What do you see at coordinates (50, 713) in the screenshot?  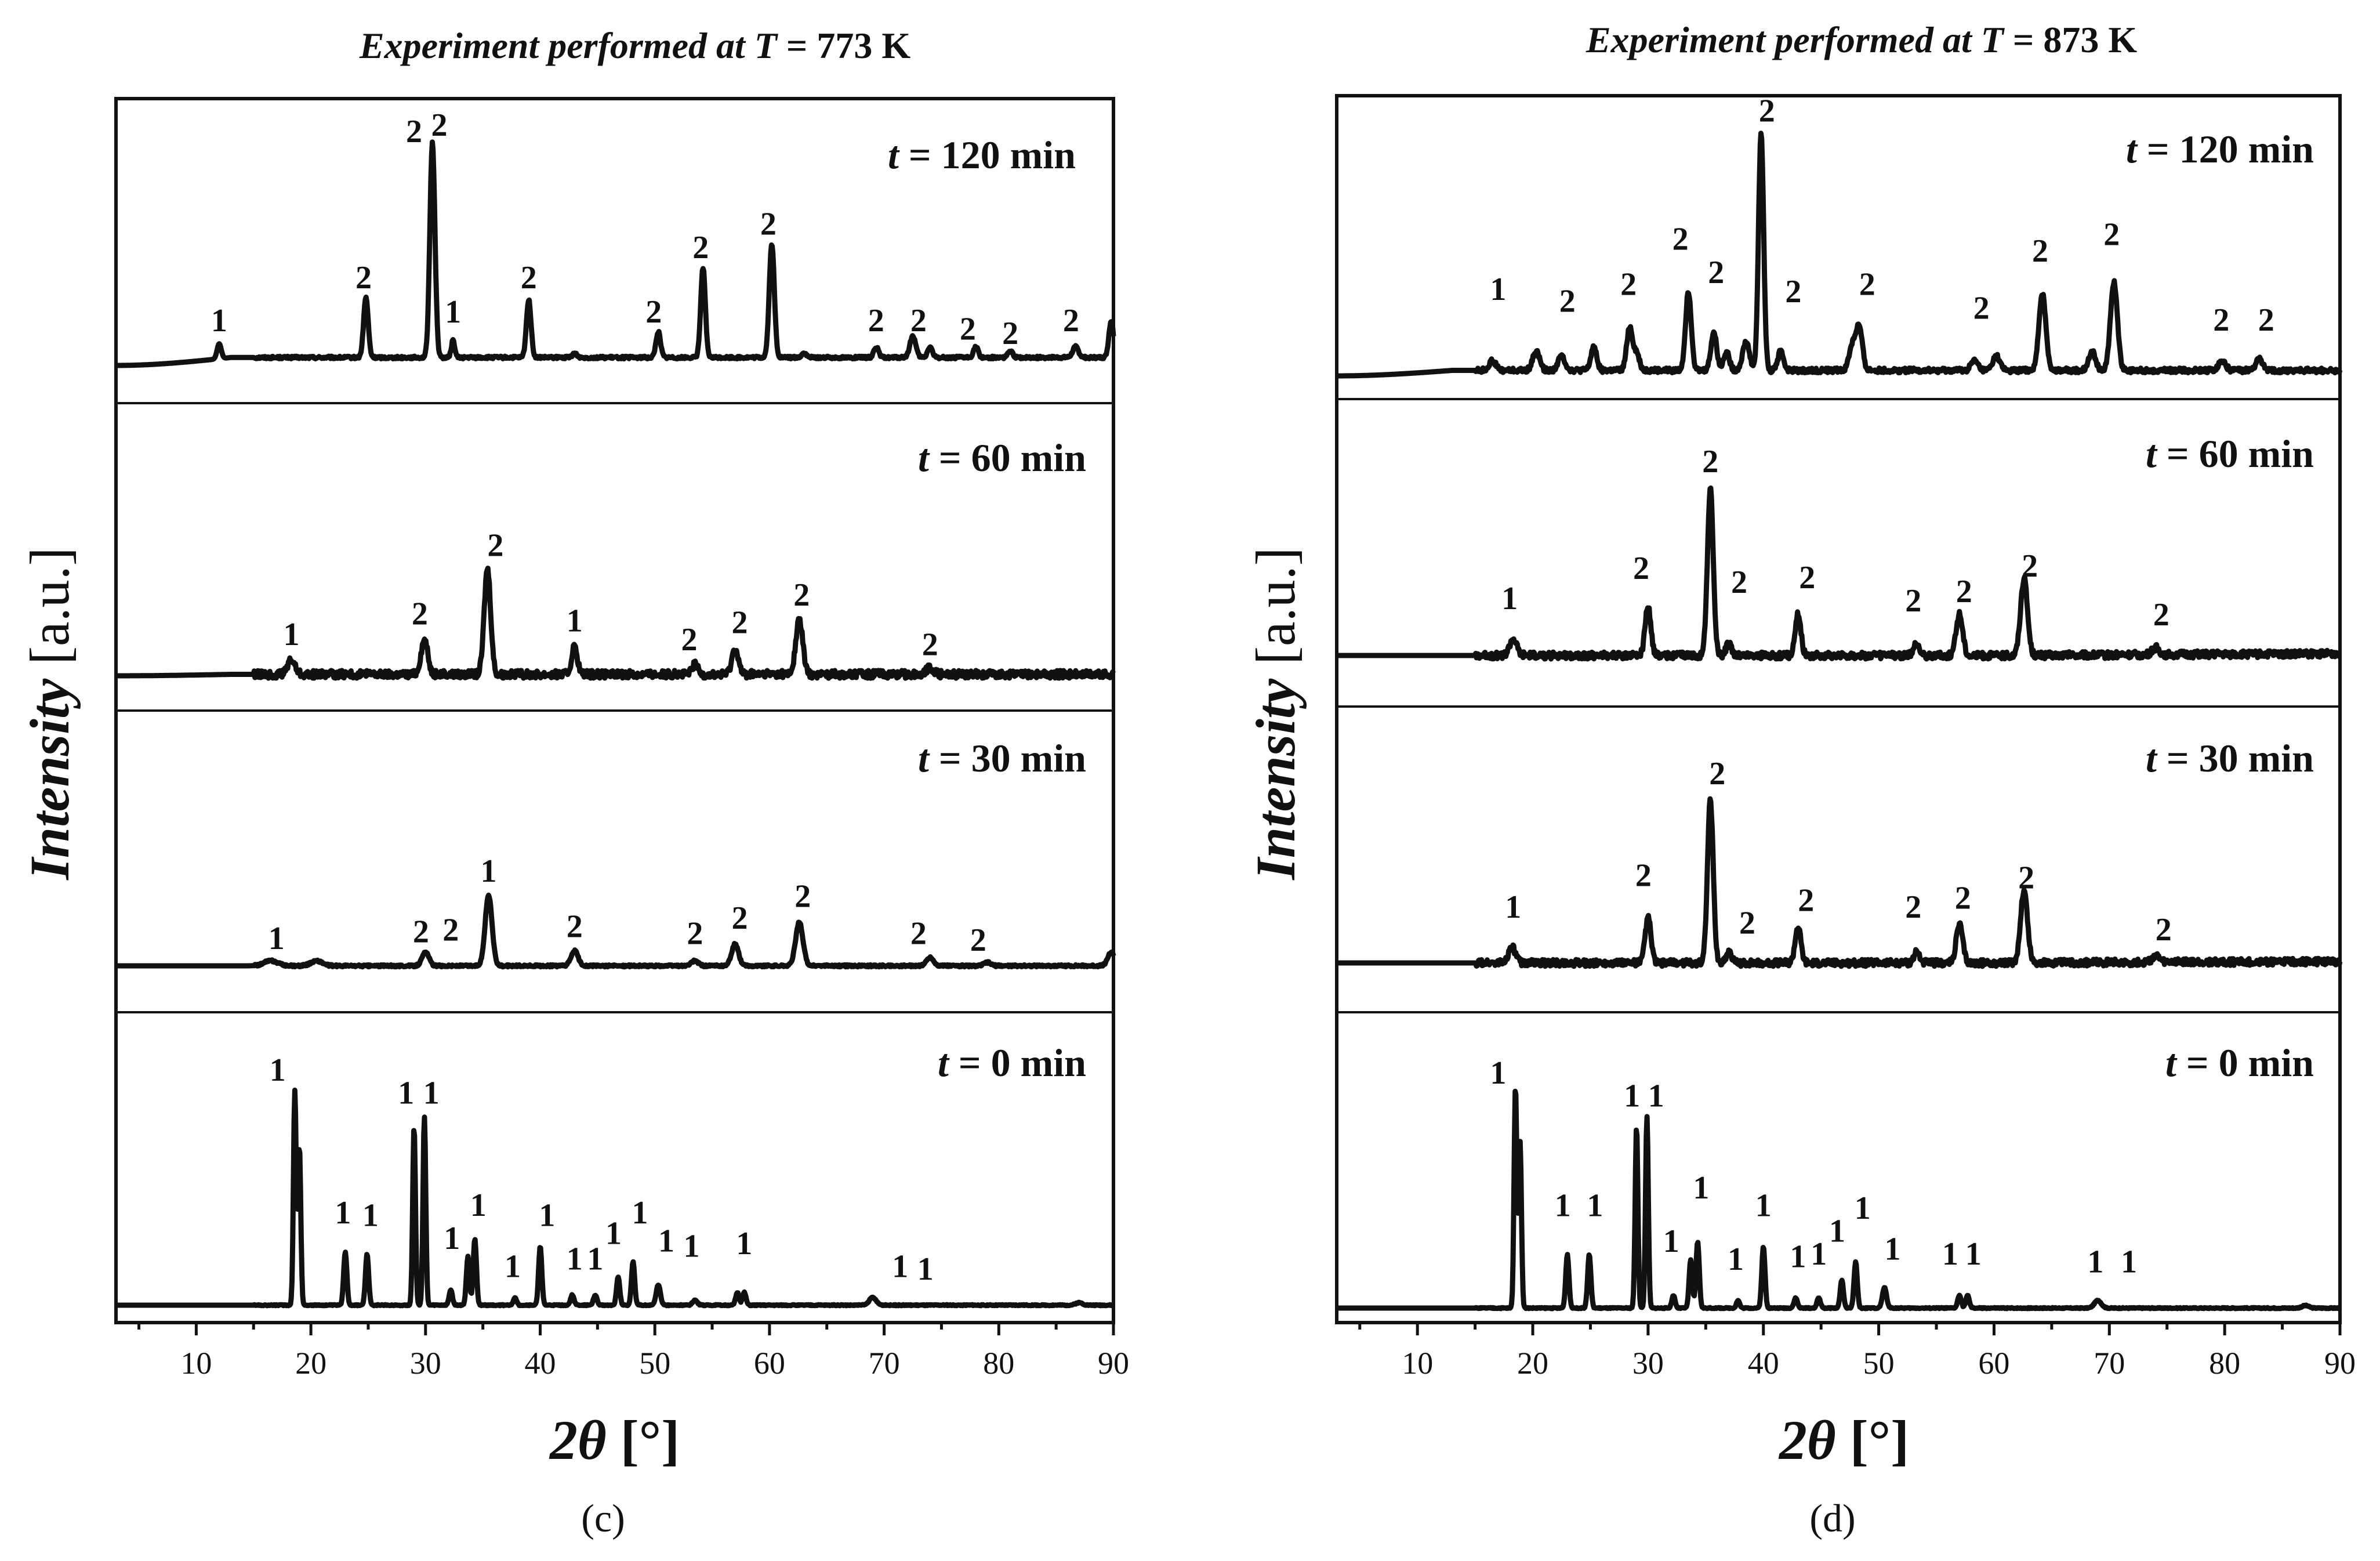 I see `y-axis-label: Intensity [a.u.]` at bounding box center [50, 713].